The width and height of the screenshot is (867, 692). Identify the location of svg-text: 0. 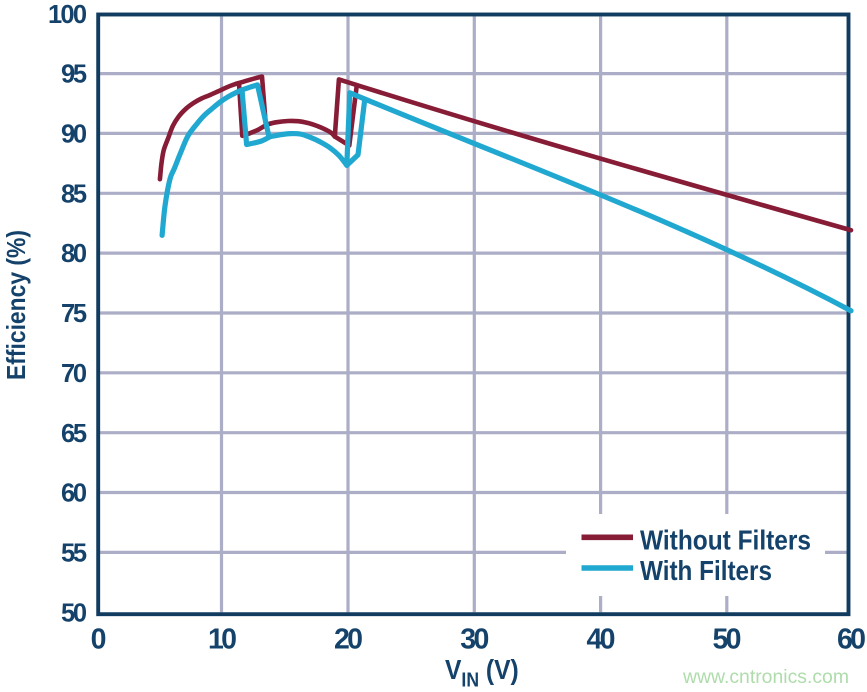
(99, 639).